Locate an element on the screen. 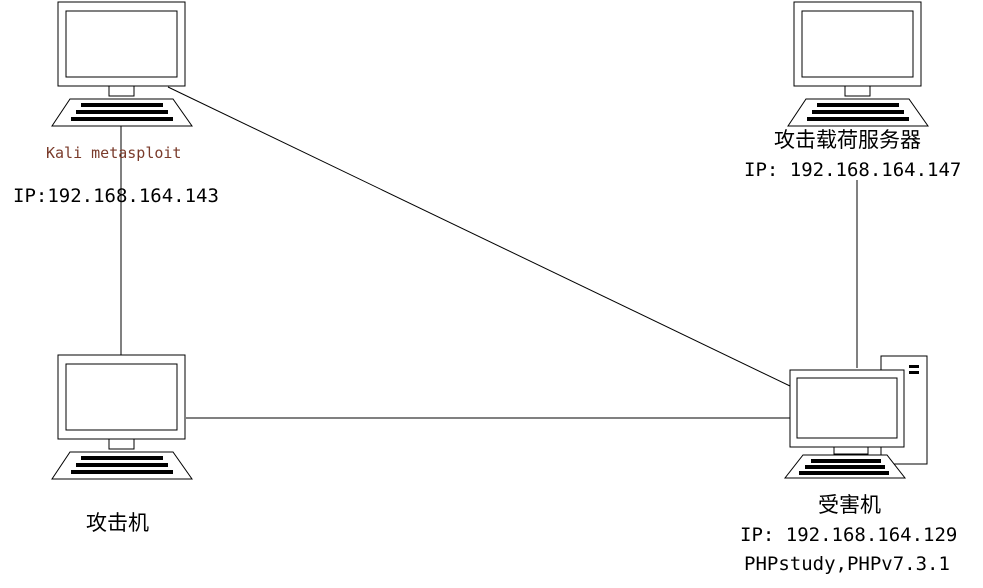  attacker-name-label: 攻击机 is located at coordinates (117, 523).